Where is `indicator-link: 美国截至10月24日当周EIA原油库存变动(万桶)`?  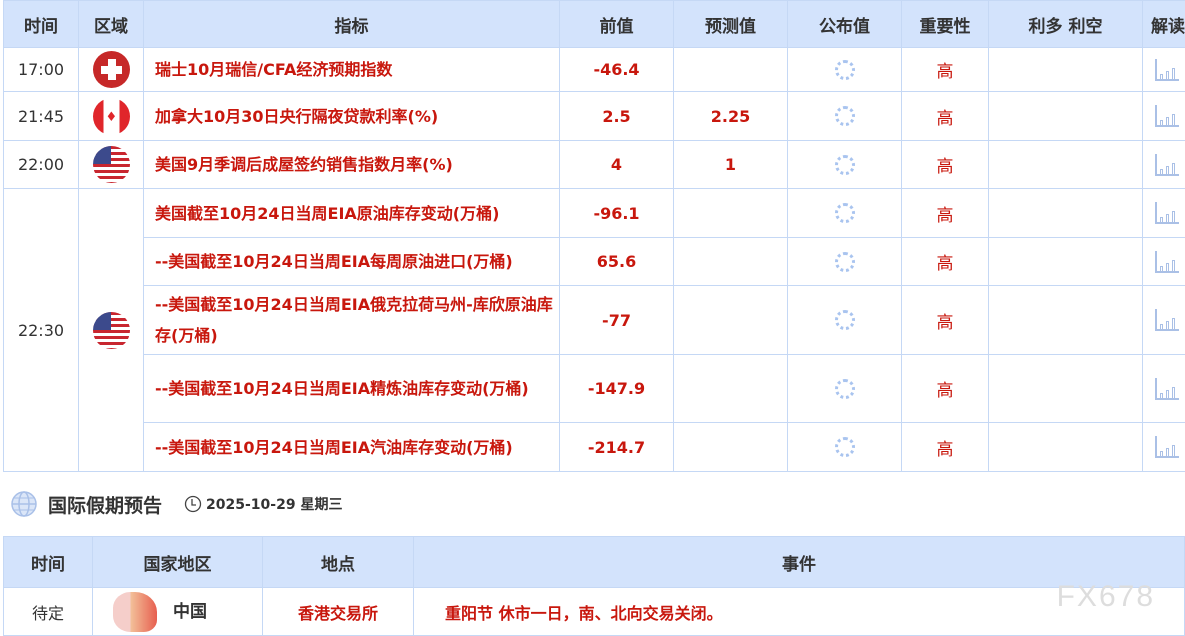 indicator-link: 美国截至10月24日当周EIA原油库存变动(万桶) is located at coordinates (352, 213).